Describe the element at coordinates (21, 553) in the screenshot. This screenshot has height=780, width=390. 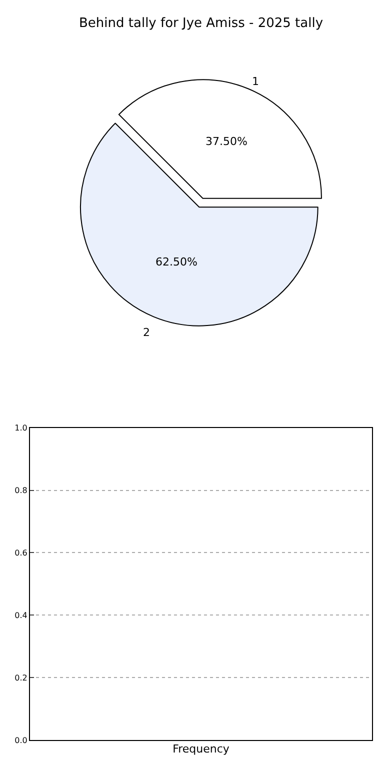
I see `y-tick-label: 0.6` at that location.